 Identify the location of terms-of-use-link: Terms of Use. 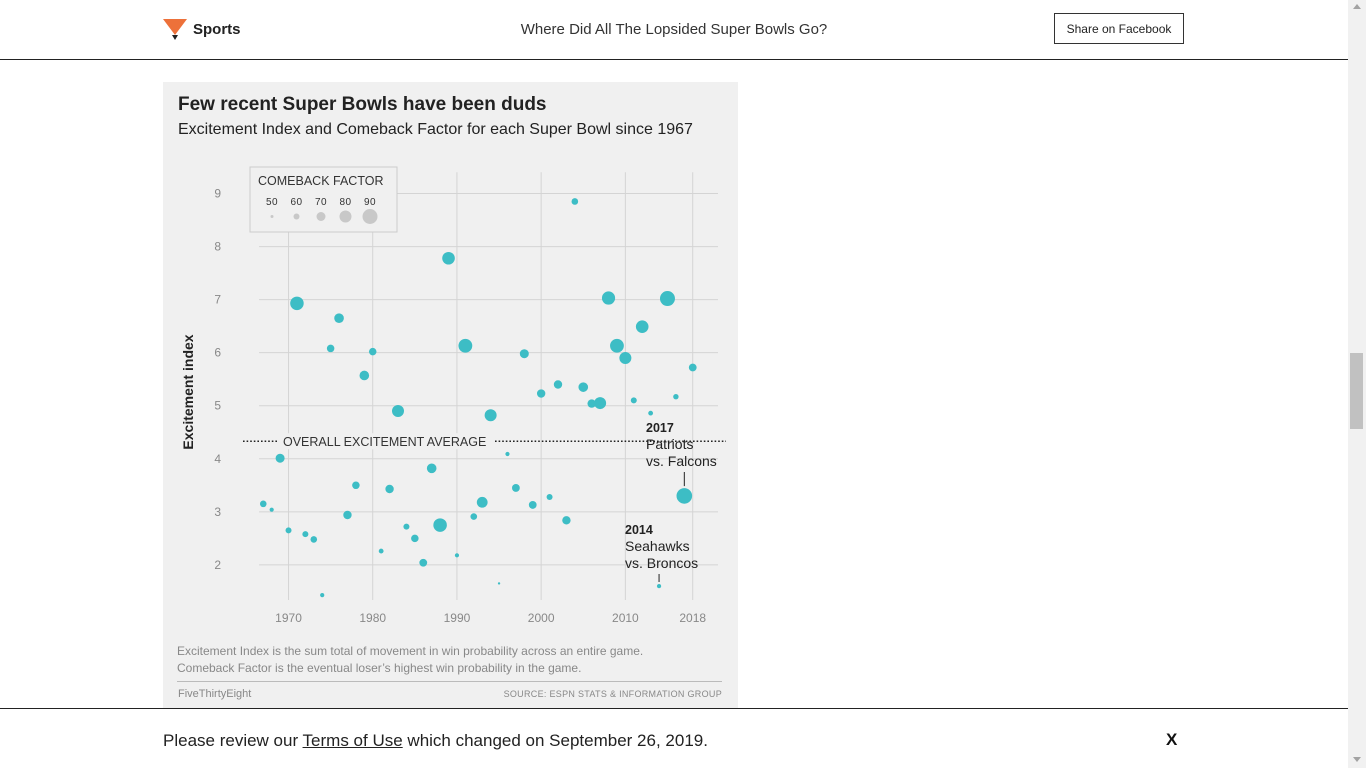
(352, 740).